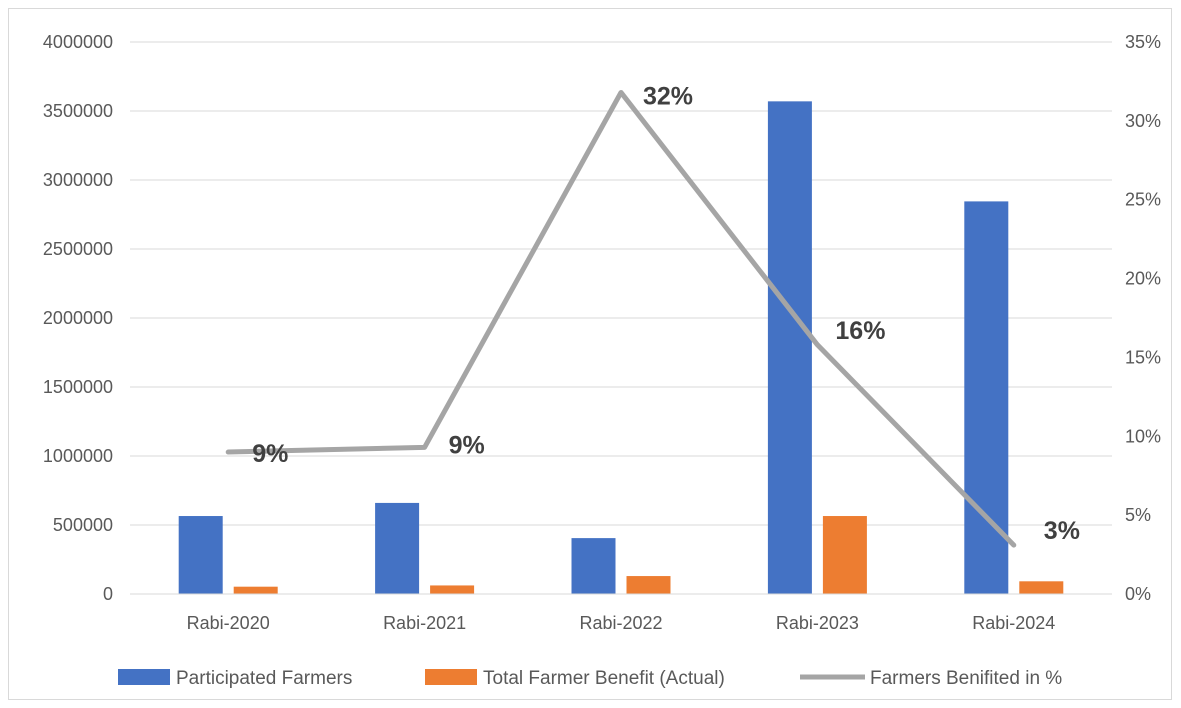 This screenshot has width=1181, height=708. What do you see at coordinates (1143, 279) in the screenshot?
I see `right-tick-label: 20%` at bounding box center [1143, 279].